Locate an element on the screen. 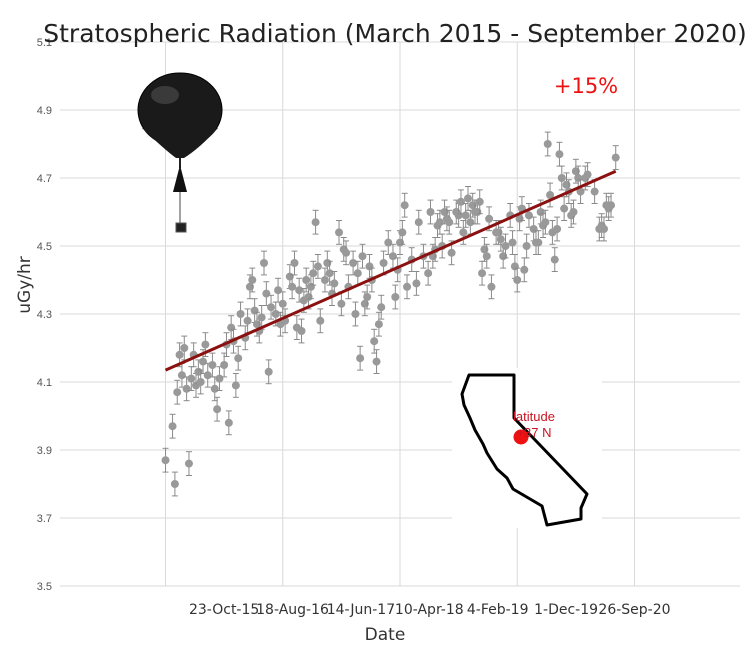  x-tick-label: 1-Dec-19 is located at coordinates (566, 610).